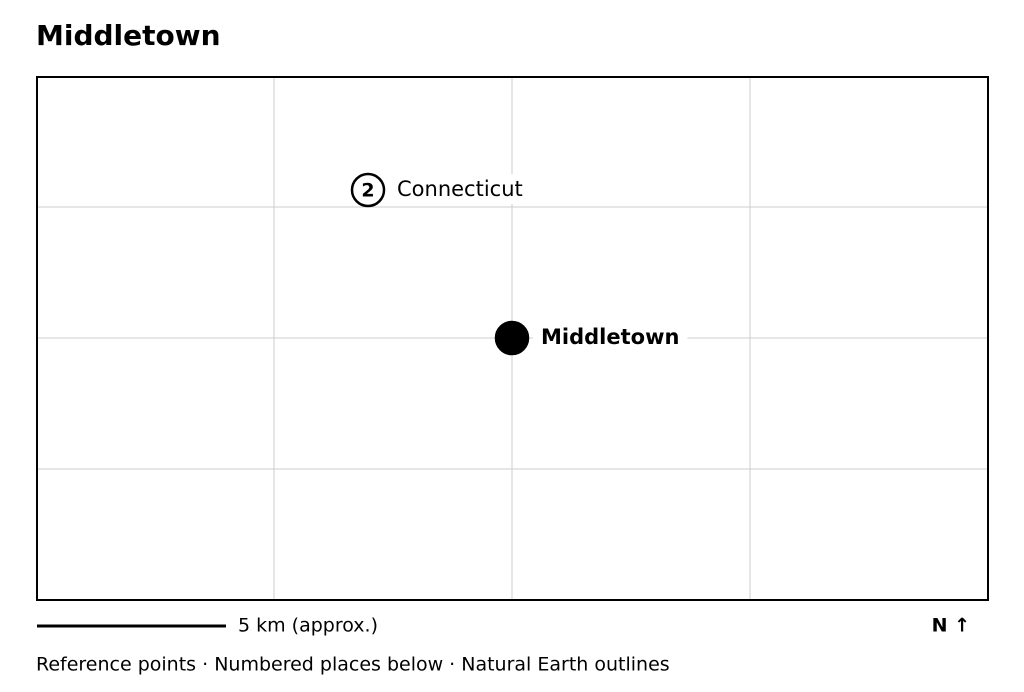 This screenshot has width=1024, height=692. Describe the element at coordinates (308, 626) in the screenshot. I see `scale-label: 5 km (approx.)` at that location.